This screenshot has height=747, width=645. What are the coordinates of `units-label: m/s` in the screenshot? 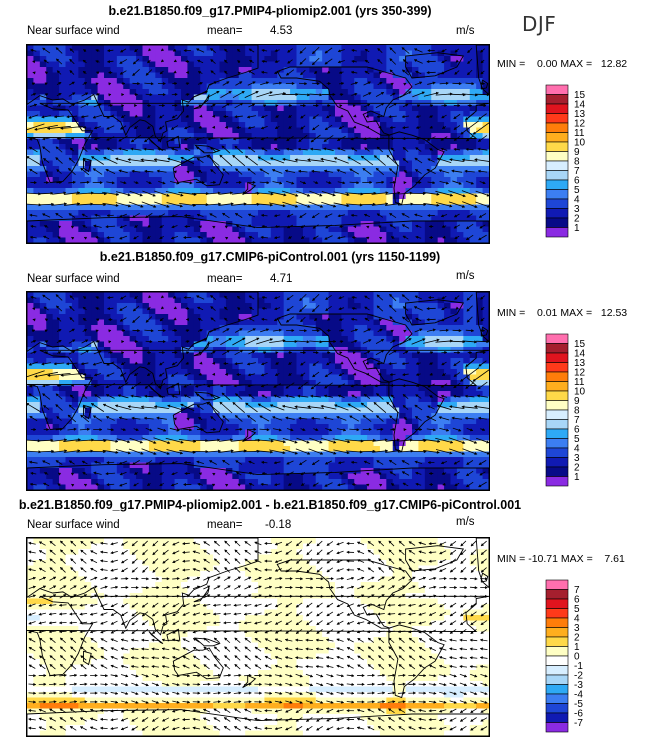 It's located at (465, 276).